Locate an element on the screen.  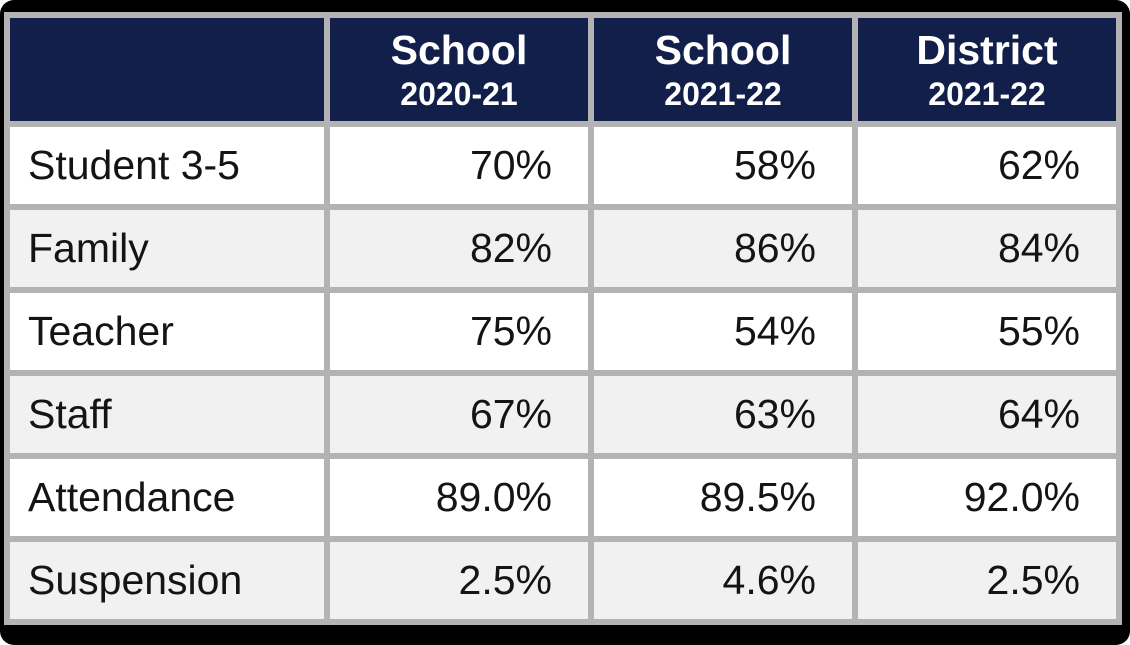
table-row: Teacher 75% 54% 55% is located at coordinates (563, 331).